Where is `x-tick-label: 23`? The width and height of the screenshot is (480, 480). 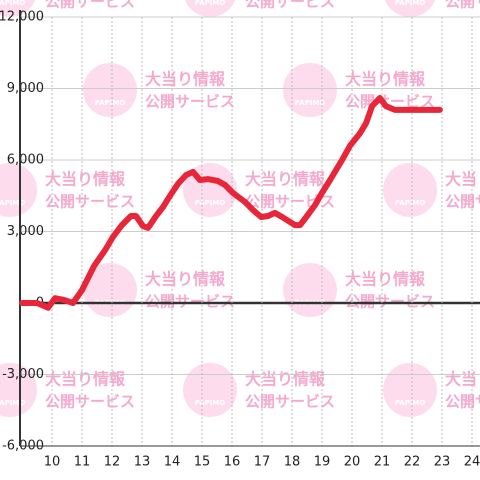
x-tick-label: 23 is located at coordinates (442, 462).